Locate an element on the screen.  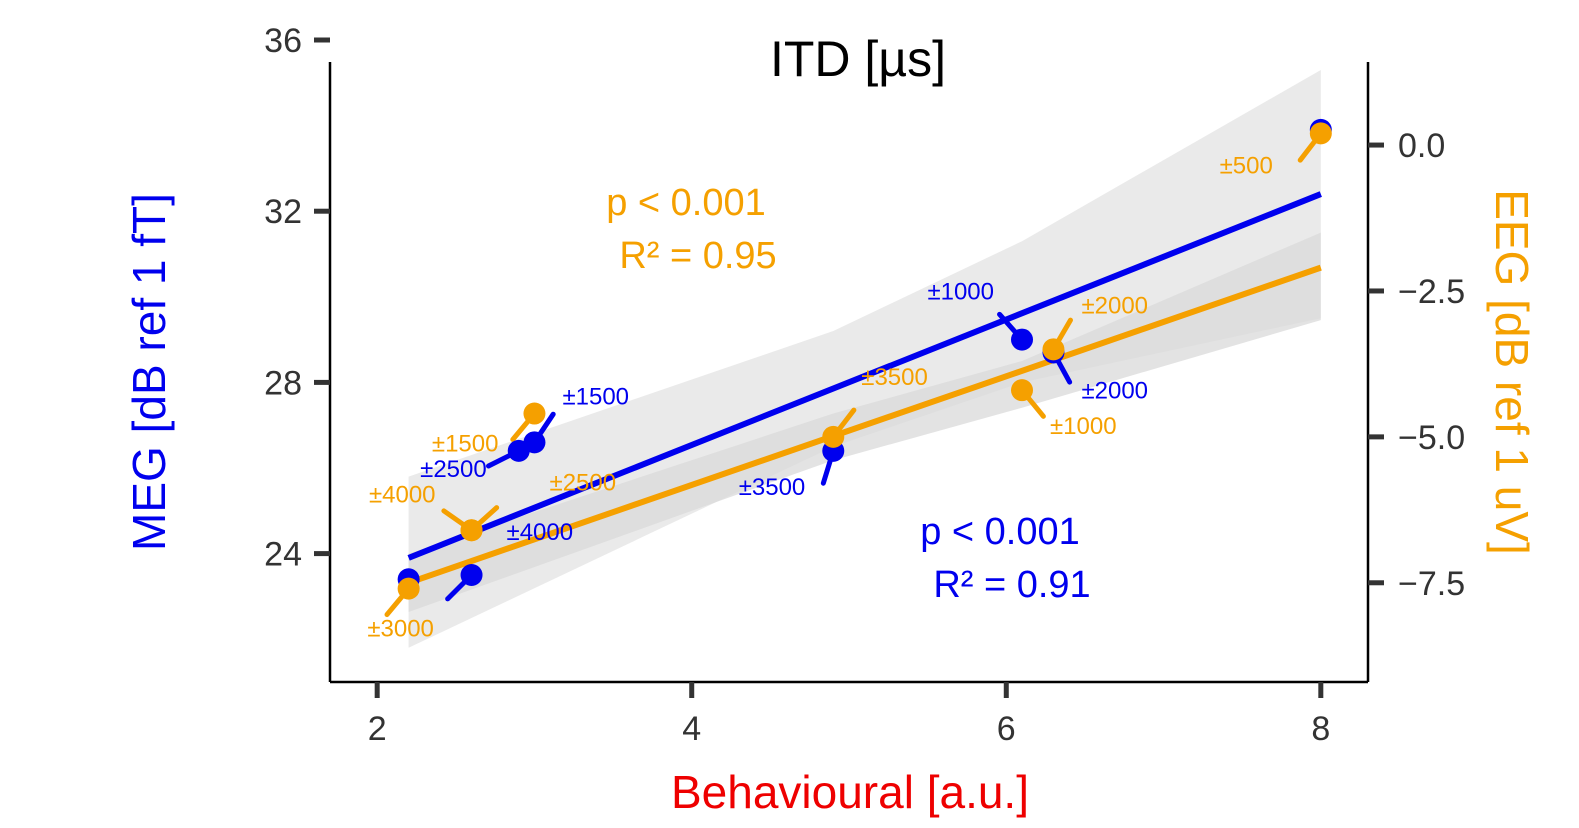
y-right-tick-label: −2.5 is located at coordinates (1431, 292).